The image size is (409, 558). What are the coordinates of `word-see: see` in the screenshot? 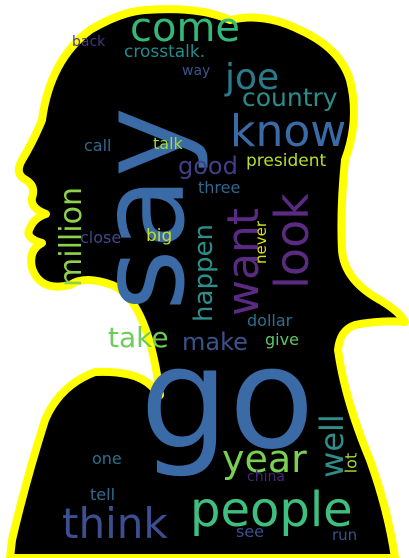 It's located at (250, 531).